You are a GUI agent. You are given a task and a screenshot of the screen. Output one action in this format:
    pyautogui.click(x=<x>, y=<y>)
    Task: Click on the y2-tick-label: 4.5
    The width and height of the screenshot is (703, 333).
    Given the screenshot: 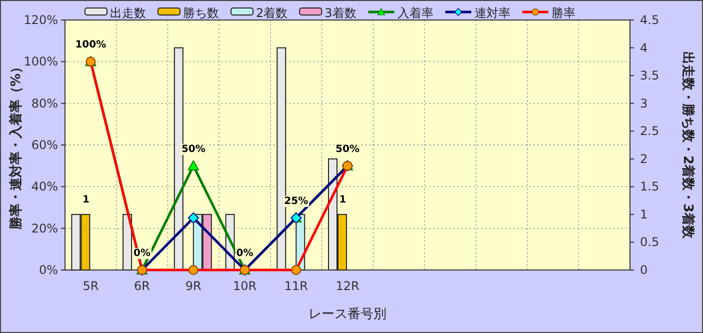 What is the action you would take?
    pyautogui.click(x=650, y=20)
    